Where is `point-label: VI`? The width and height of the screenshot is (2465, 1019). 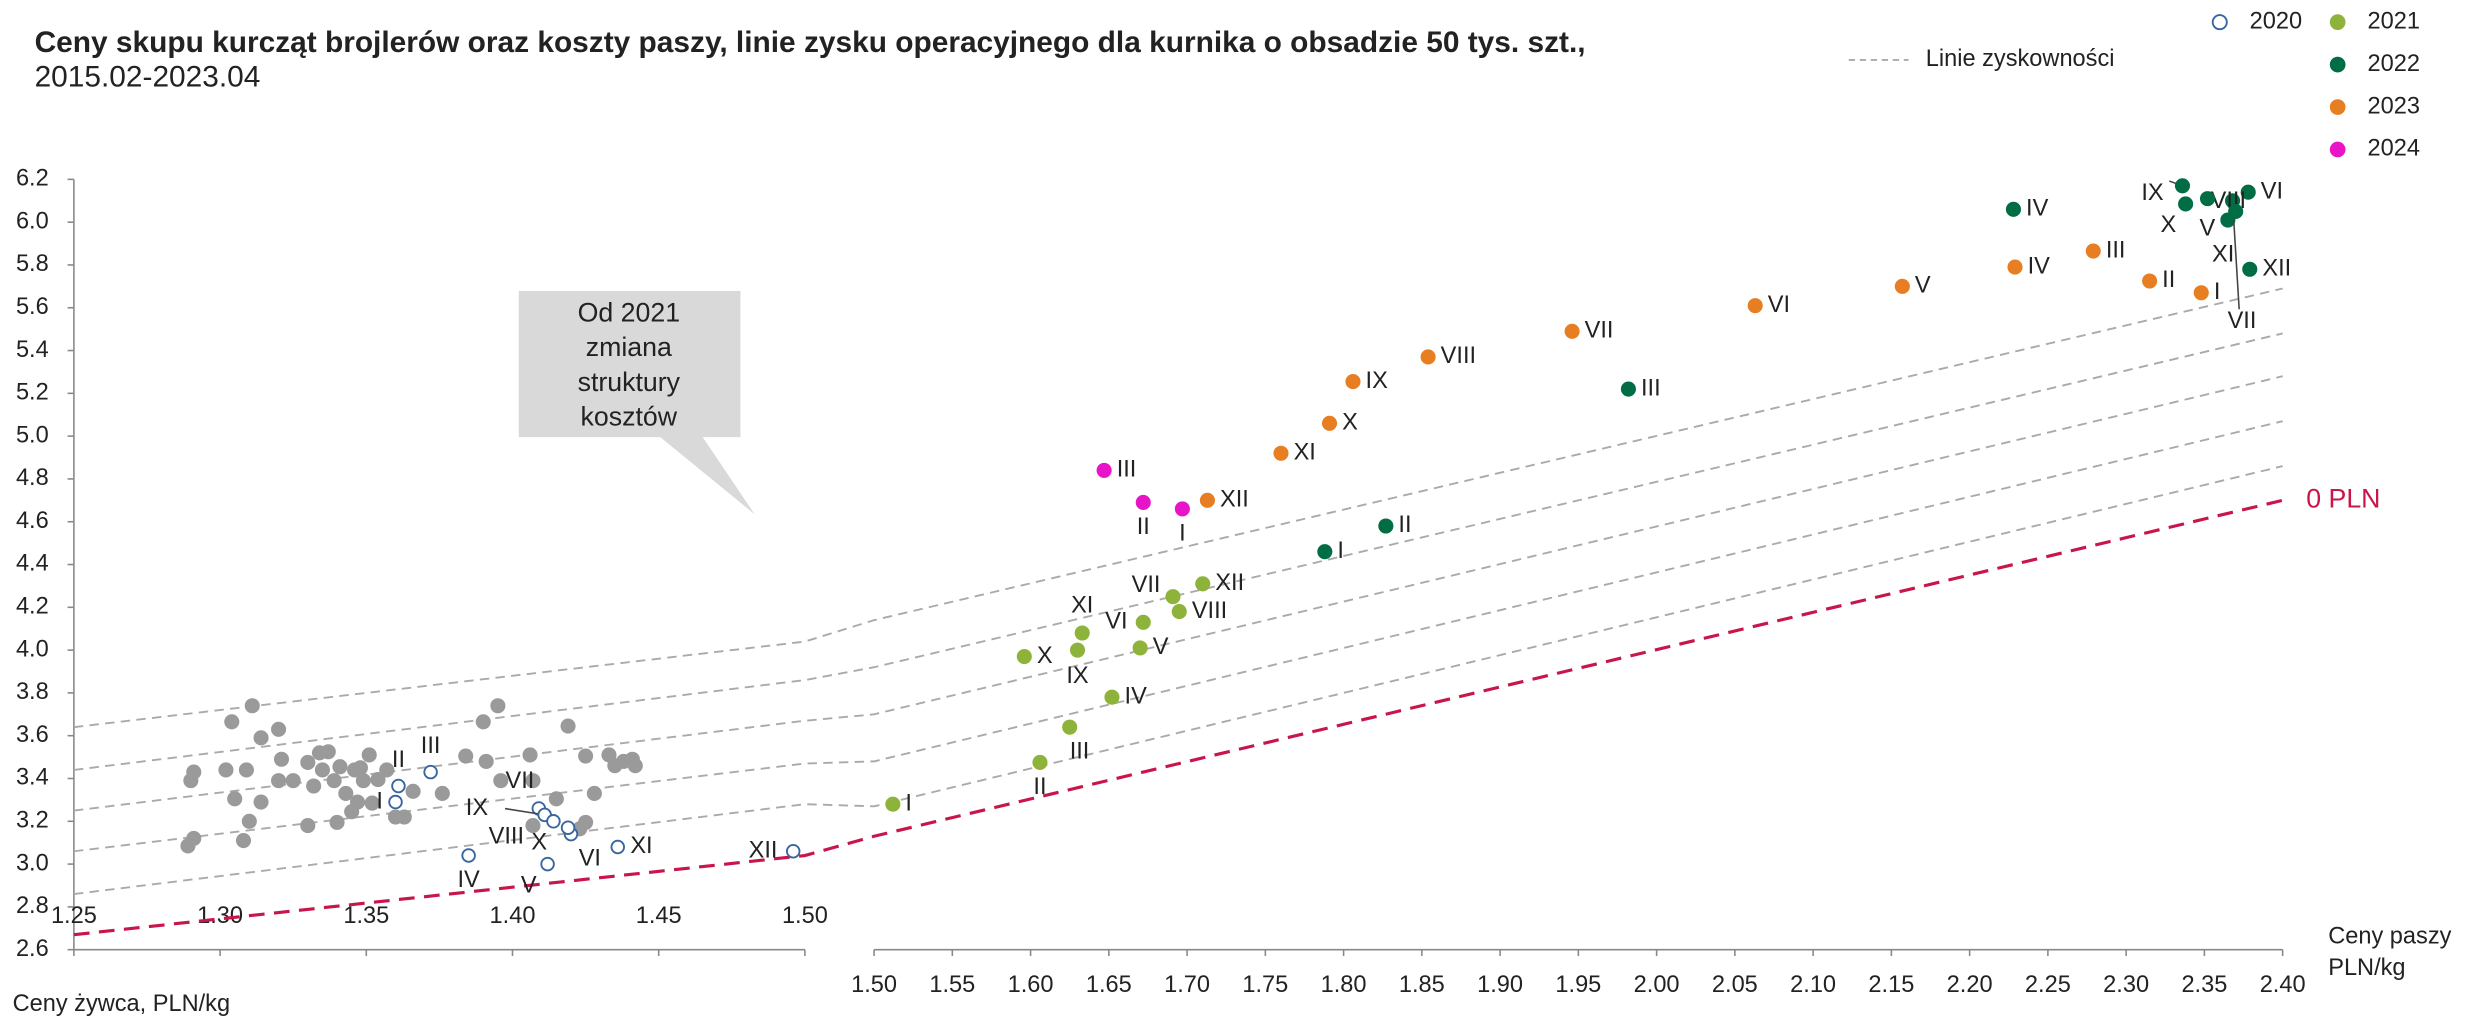 point-label: VI is located at coordinates (1116, 621).